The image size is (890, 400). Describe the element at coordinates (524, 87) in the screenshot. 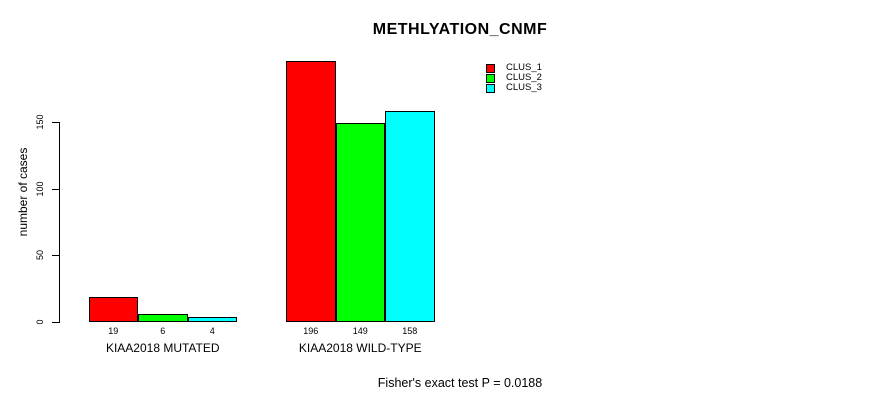

I see `legend-label-clus_3: CLUS_3` at that location.